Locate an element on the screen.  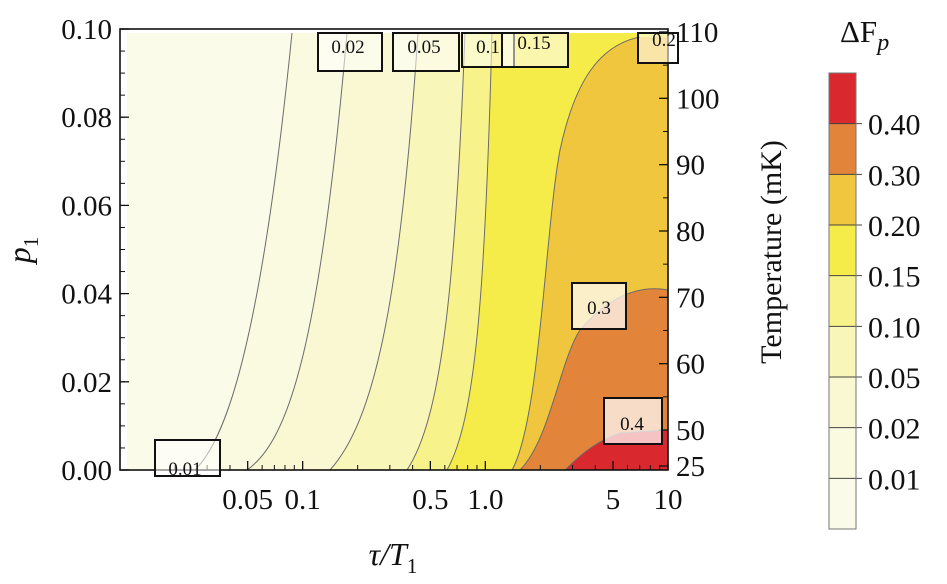
contour-label: 0.05 is located at coordinates (426, 52).